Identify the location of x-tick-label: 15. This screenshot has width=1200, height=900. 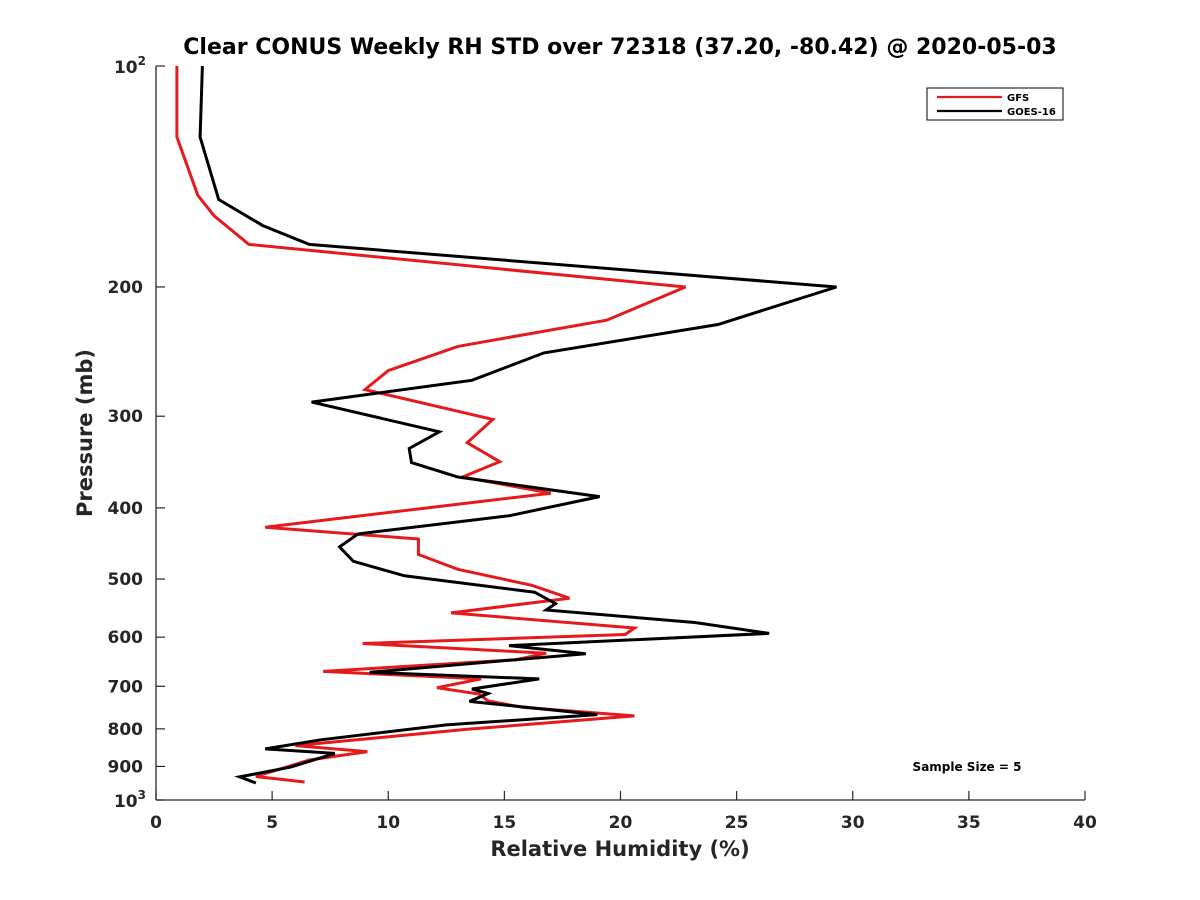
(505, 823).